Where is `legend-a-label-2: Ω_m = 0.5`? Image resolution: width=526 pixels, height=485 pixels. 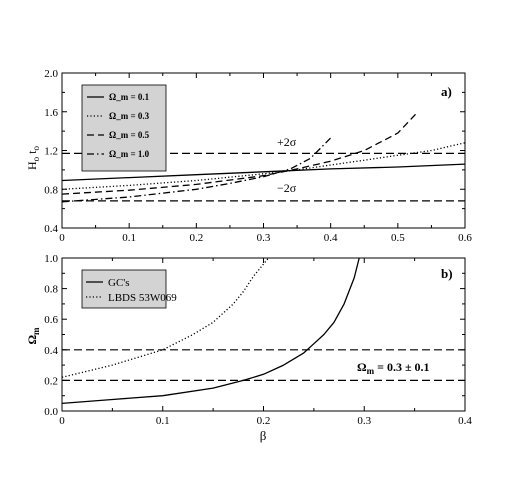
legend-a-label-2: Ω_m = 0.5 is located at coordinates (129, 135).